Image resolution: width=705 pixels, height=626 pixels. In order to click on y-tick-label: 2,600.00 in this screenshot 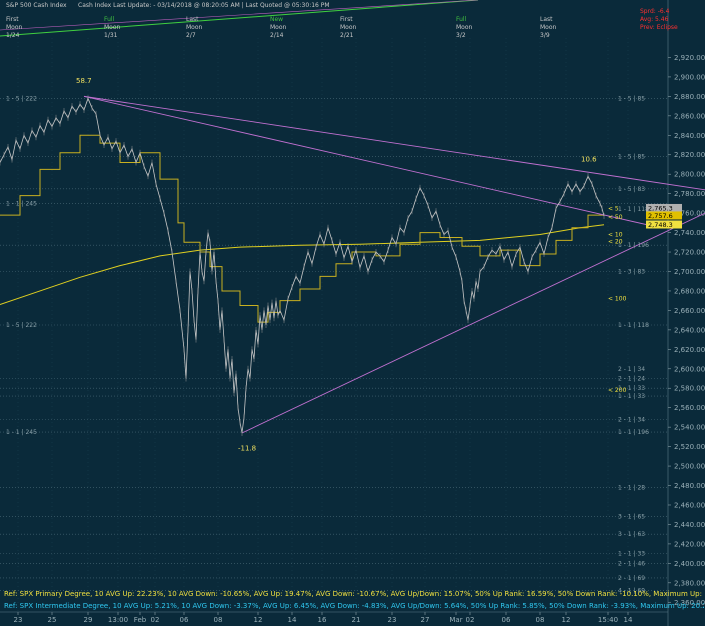, I will do `click(689, 369)`.